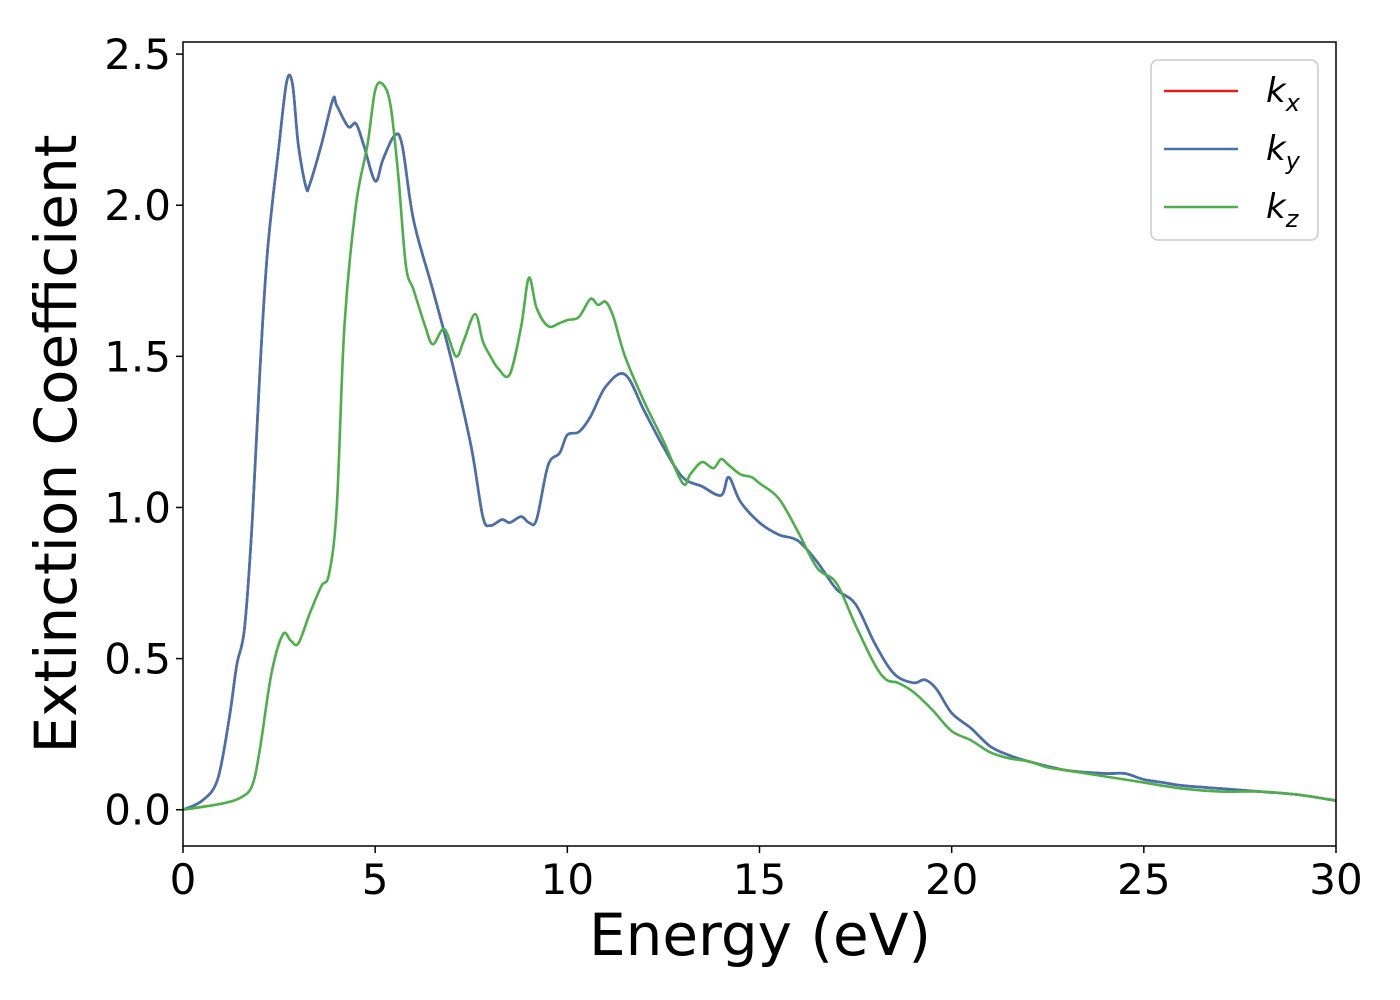 The image size is (1400, 1000). I want to click on legend-label-subscript: x, so click(1293, 103).